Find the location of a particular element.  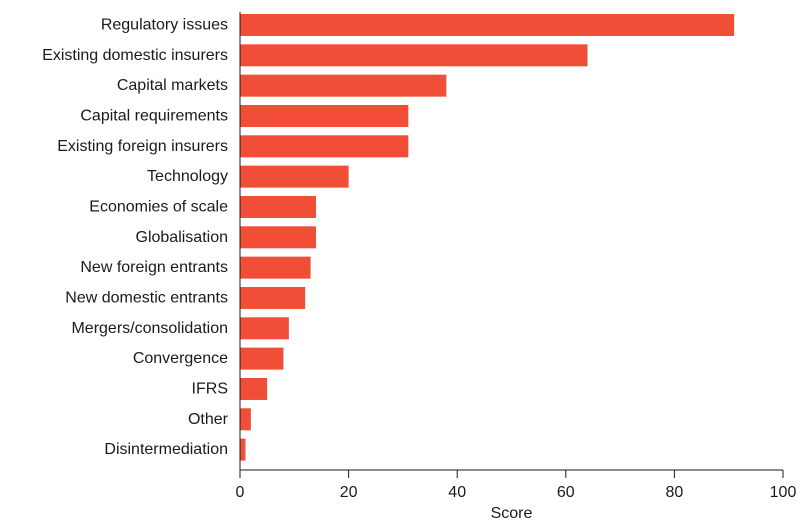

category-label: Regulatory issues is located at coordinates (164, 25).